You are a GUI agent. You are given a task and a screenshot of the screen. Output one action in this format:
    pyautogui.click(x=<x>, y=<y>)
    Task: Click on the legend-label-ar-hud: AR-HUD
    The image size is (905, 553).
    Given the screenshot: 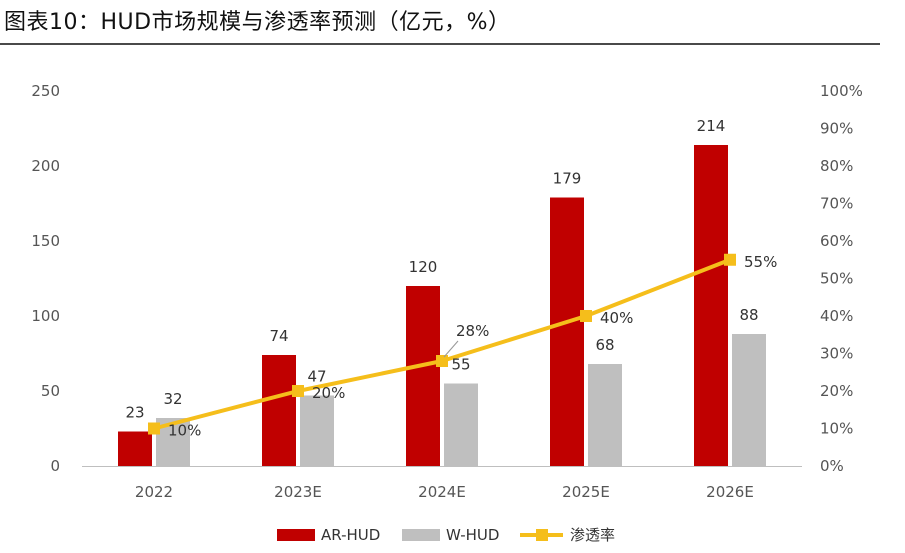 What is the action you would take?
    pyautogui.click(x=350, y=535)
    